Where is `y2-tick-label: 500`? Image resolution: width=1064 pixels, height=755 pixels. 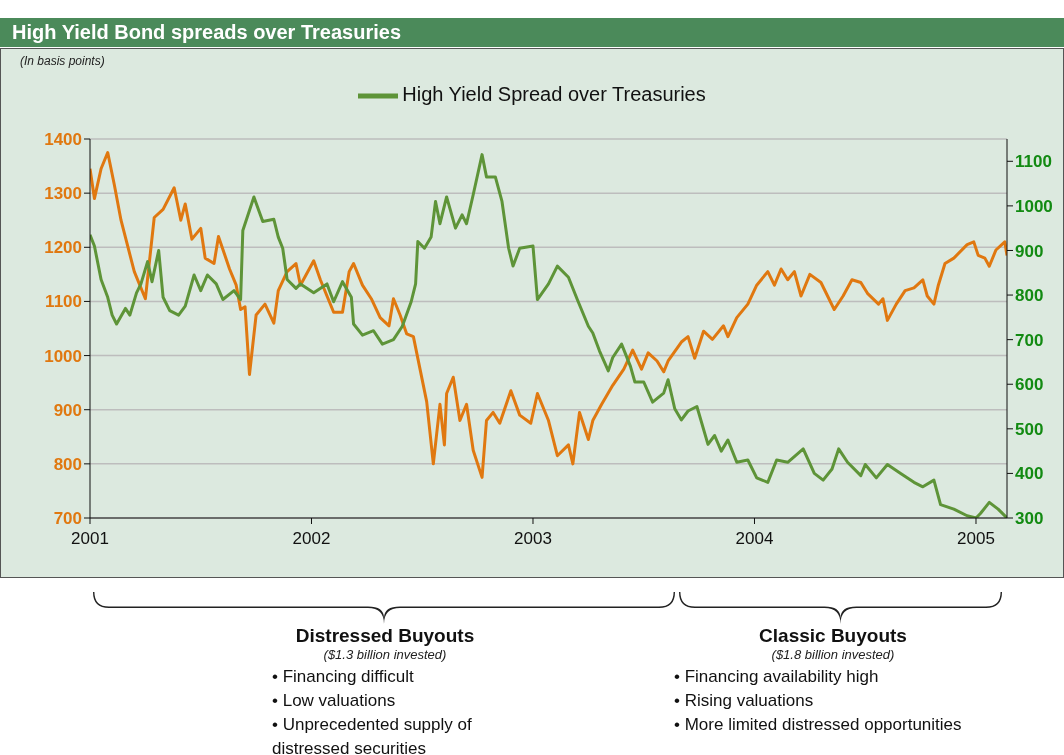 y2-tick-label: 500 is located at coordinates (1029, 429).